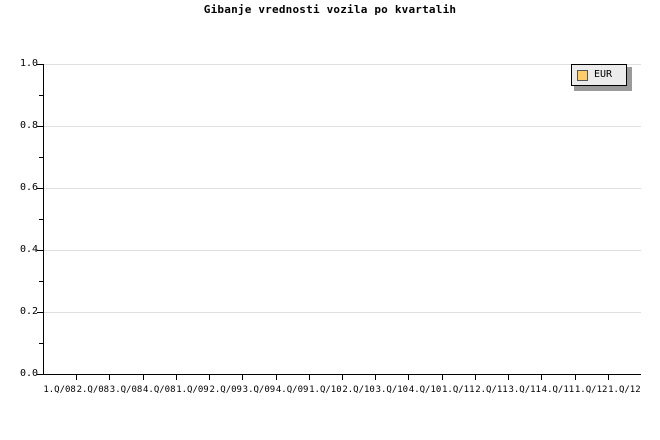 This screenshot has width=660, height=440. I want to click on legend-item-label: EUR, so click(603, 74).